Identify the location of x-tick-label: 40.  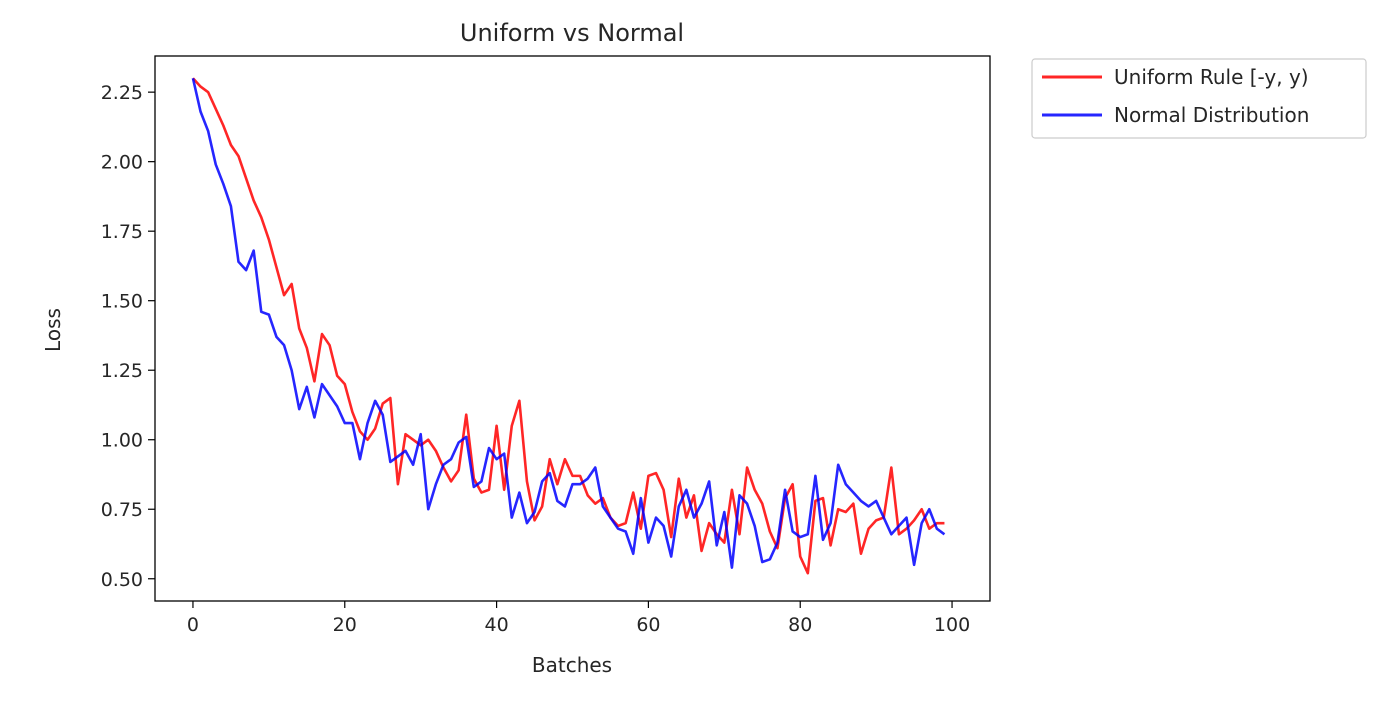
(496, 625).